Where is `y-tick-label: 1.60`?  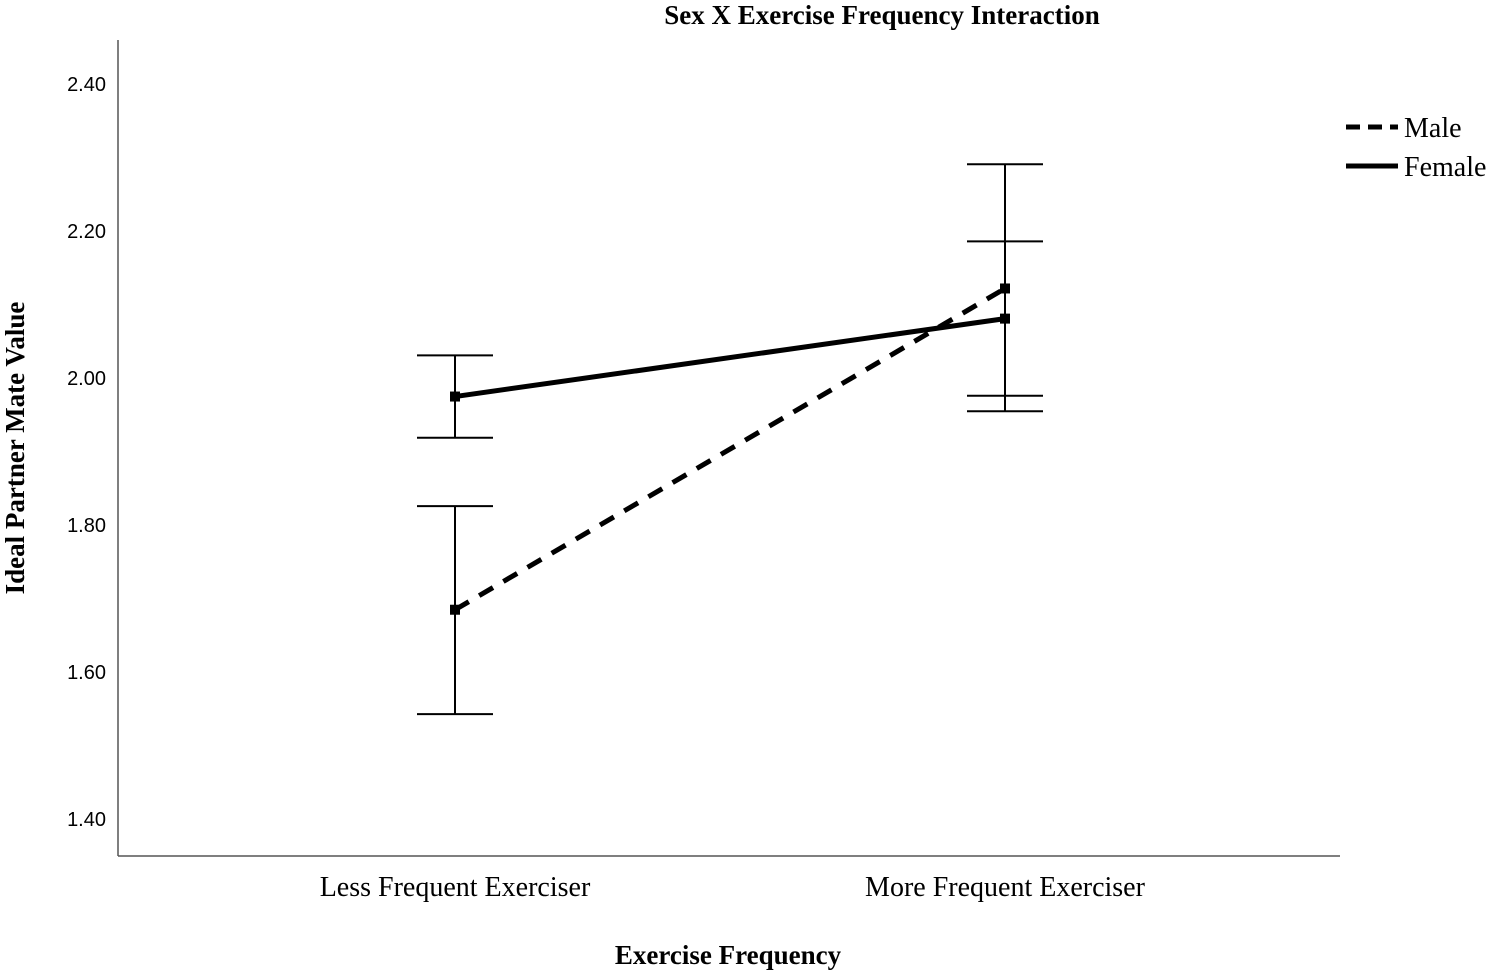
y-tick-label: 1.60 is located at coordinates (86, 673).